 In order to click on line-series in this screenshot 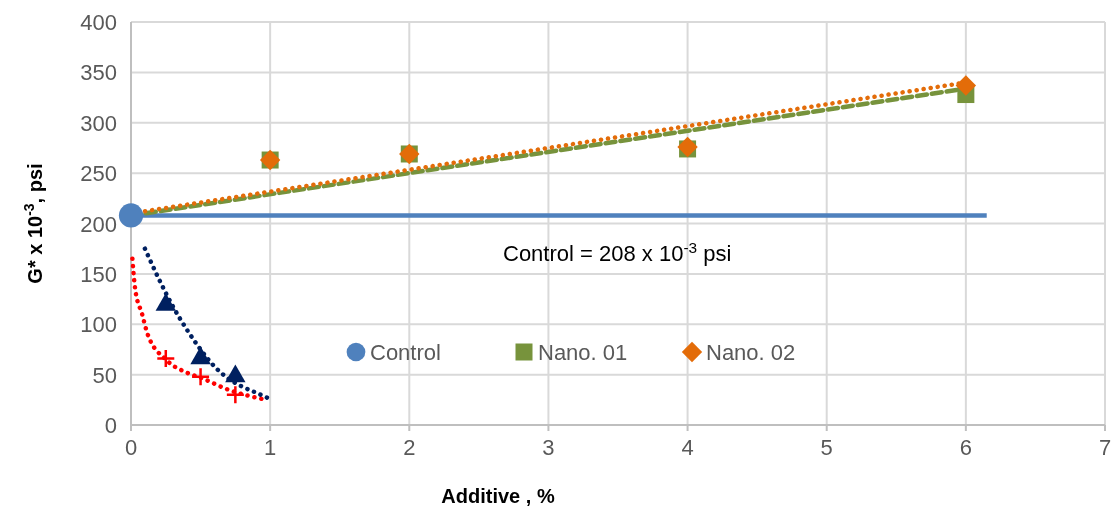, I will do `click(206, 323)`.